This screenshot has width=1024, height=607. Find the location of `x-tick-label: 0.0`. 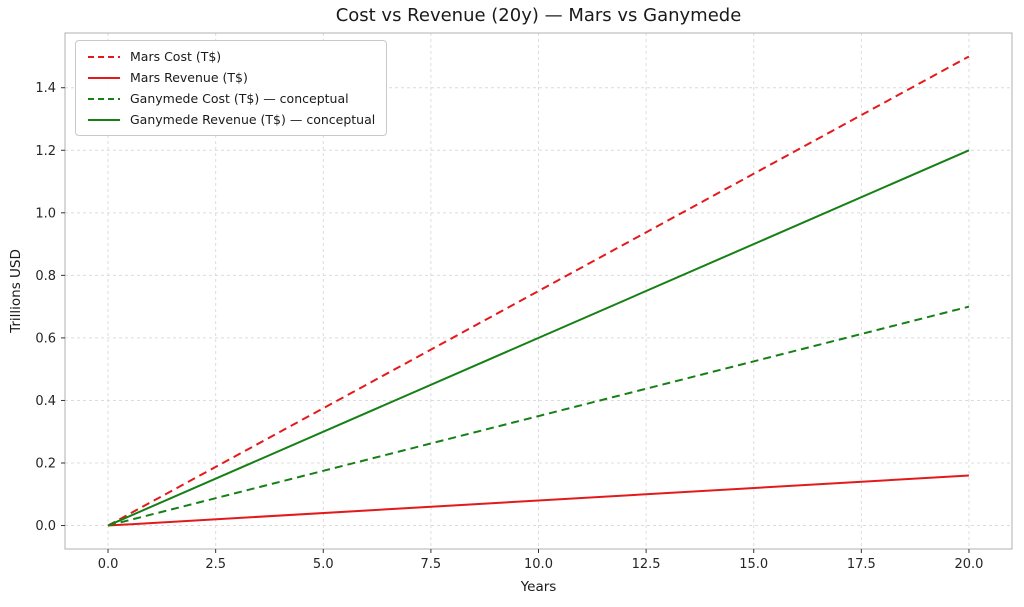

x-tick-label: 0.0 is located at coordinates (108, 564).